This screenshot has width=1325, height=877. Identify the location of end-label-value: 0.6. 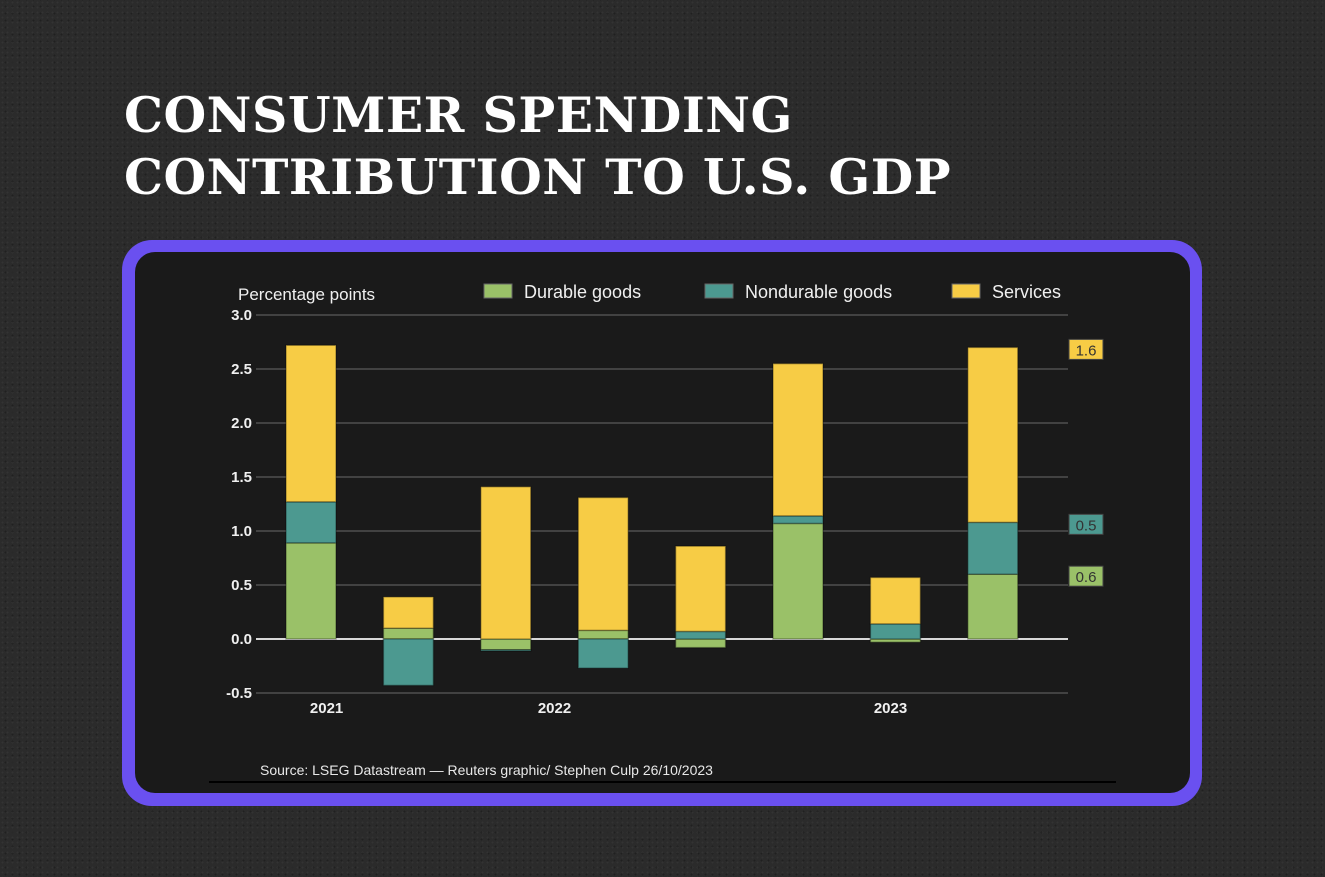
(1086, 577).